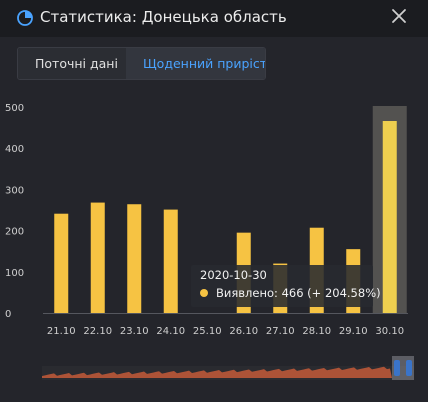 Image resolution: width=428 pixels, height=402 pixels. I want to click on bar-23.10, so click(134, 258).